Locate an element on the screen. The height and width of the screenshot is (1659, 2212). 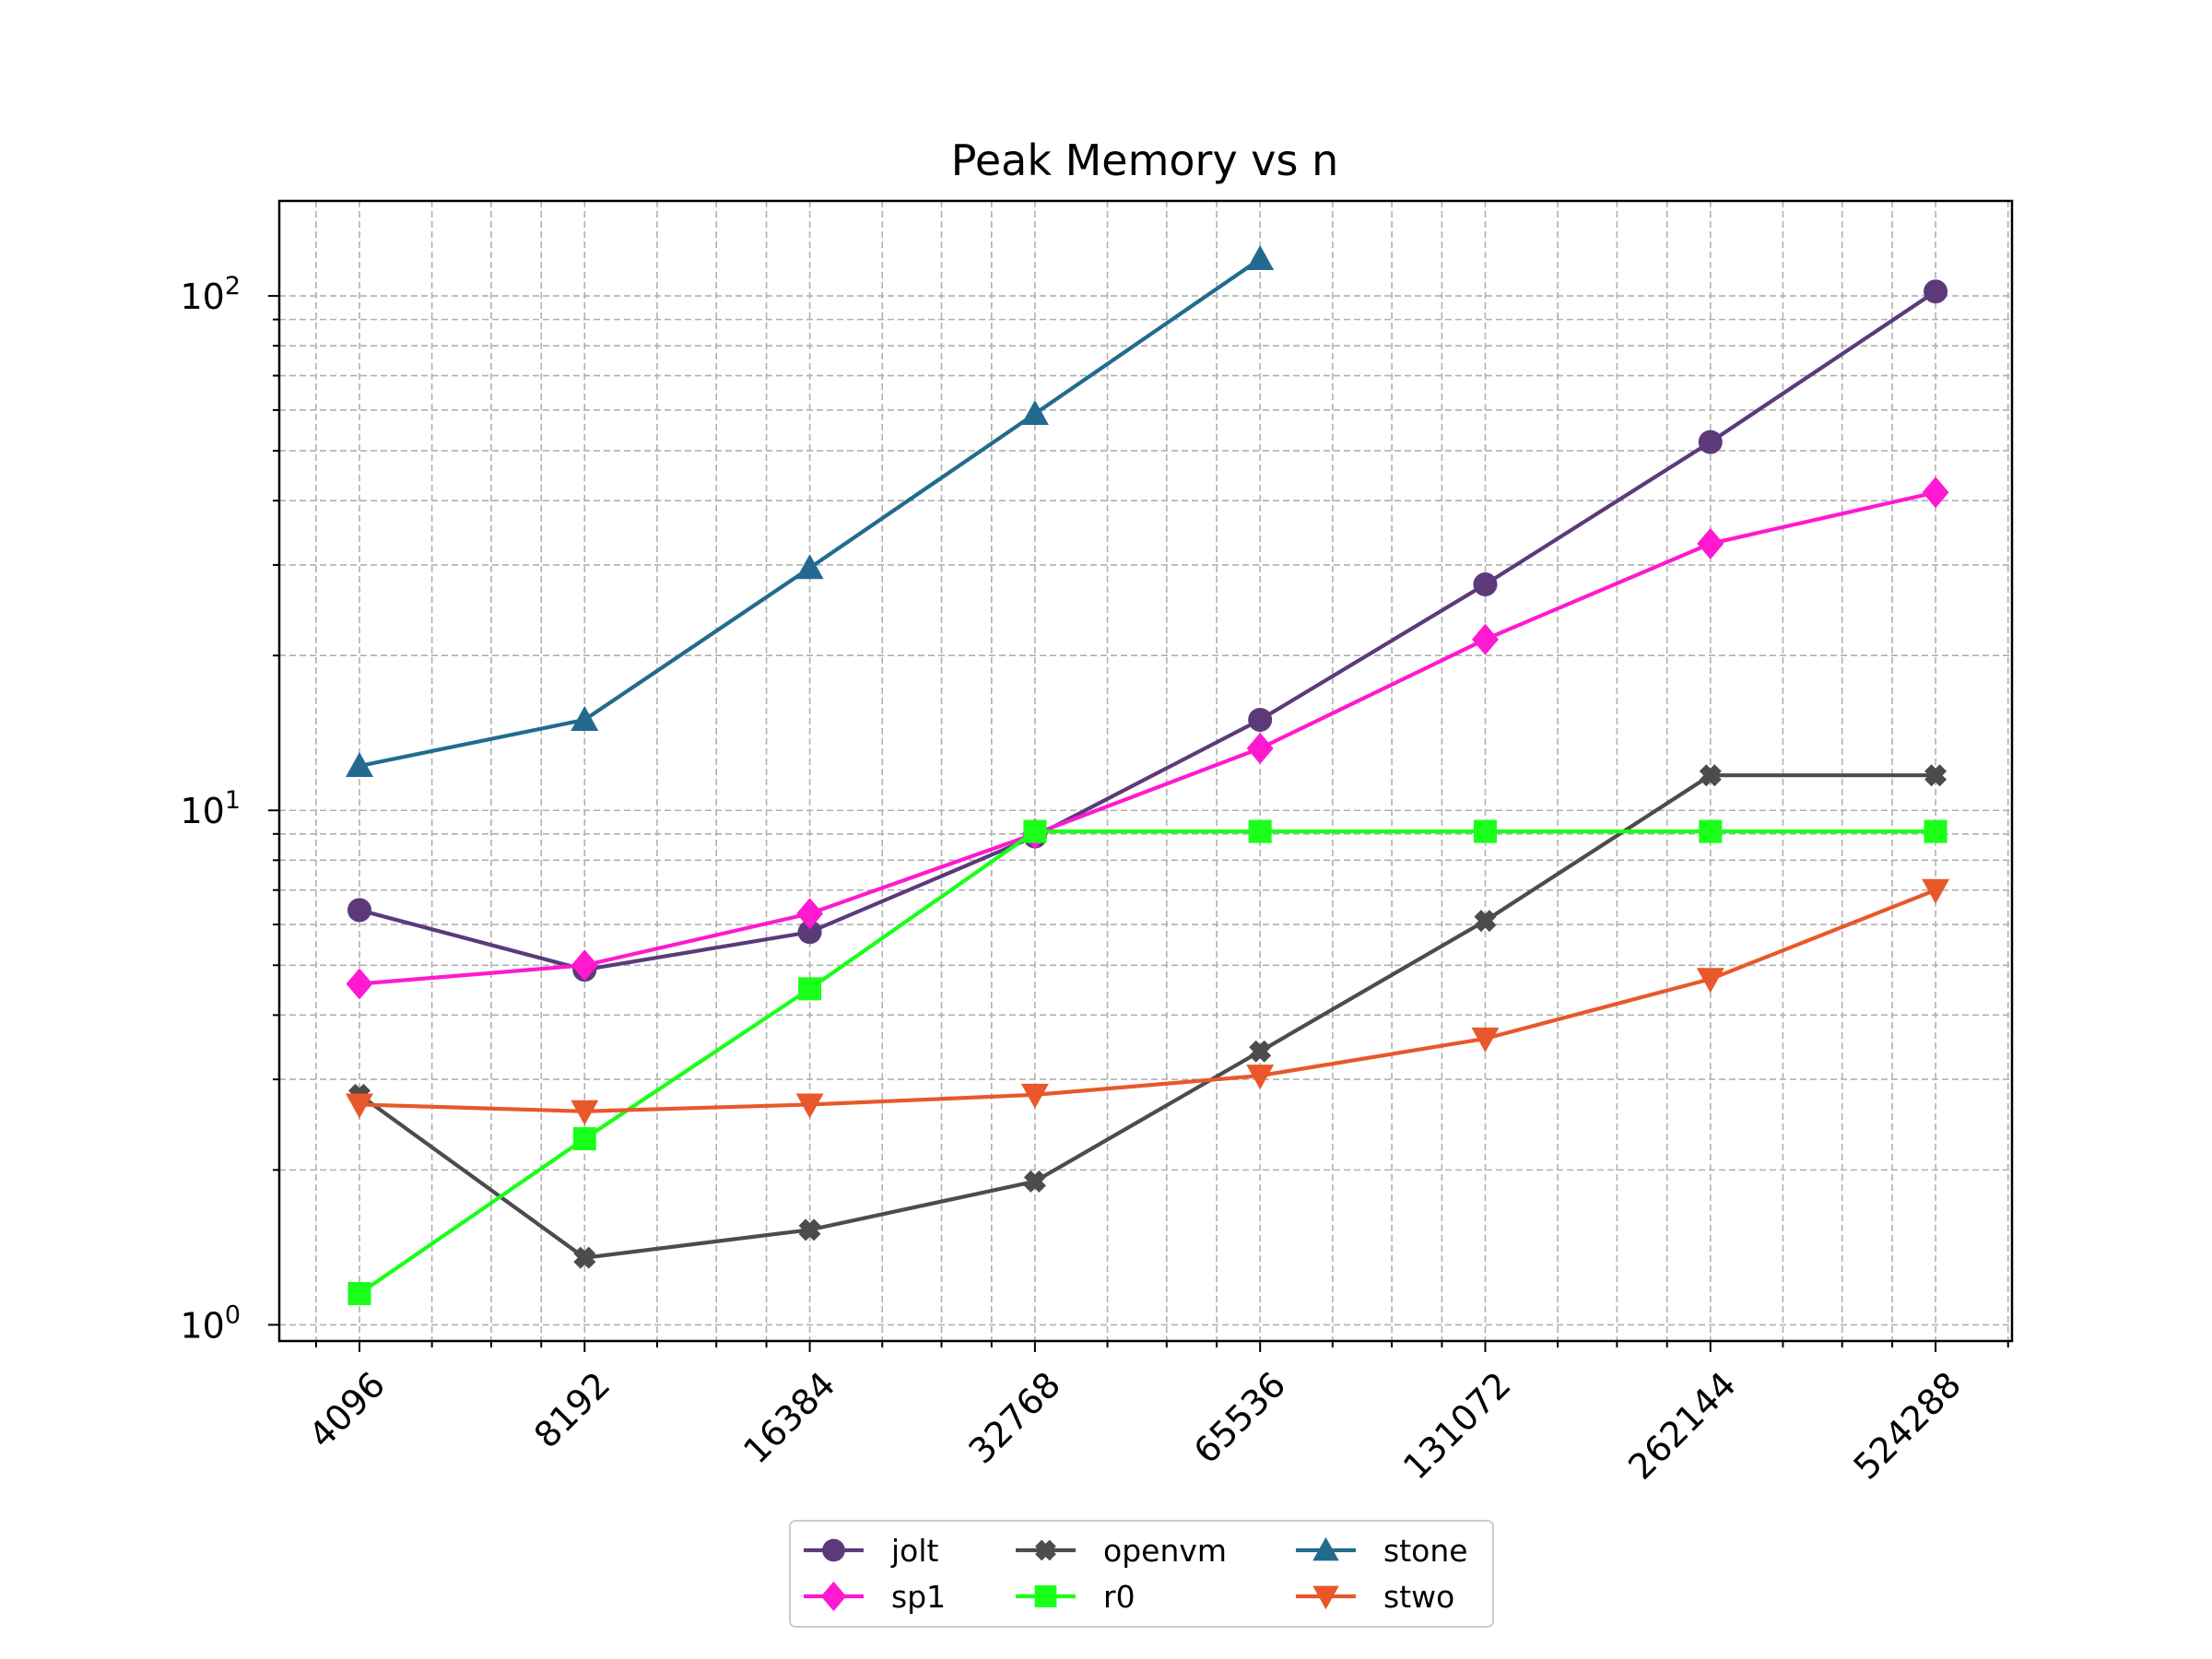
series-line-stwo is located at coordinates (1147, 1000).